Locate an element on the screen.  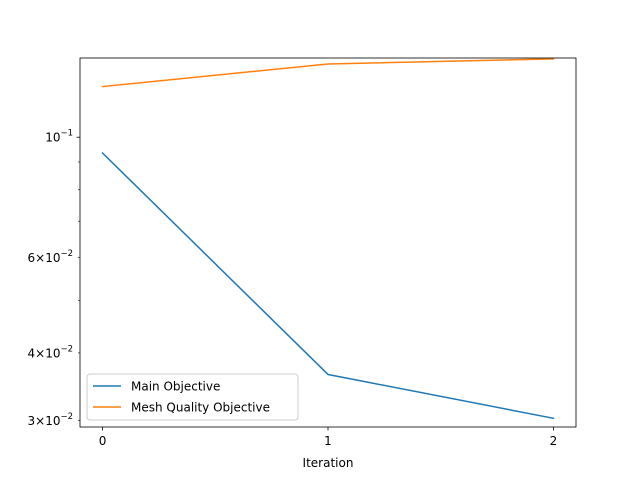
y-minor-1-label: 4×10⁻² is located at coordinates (51, 352).